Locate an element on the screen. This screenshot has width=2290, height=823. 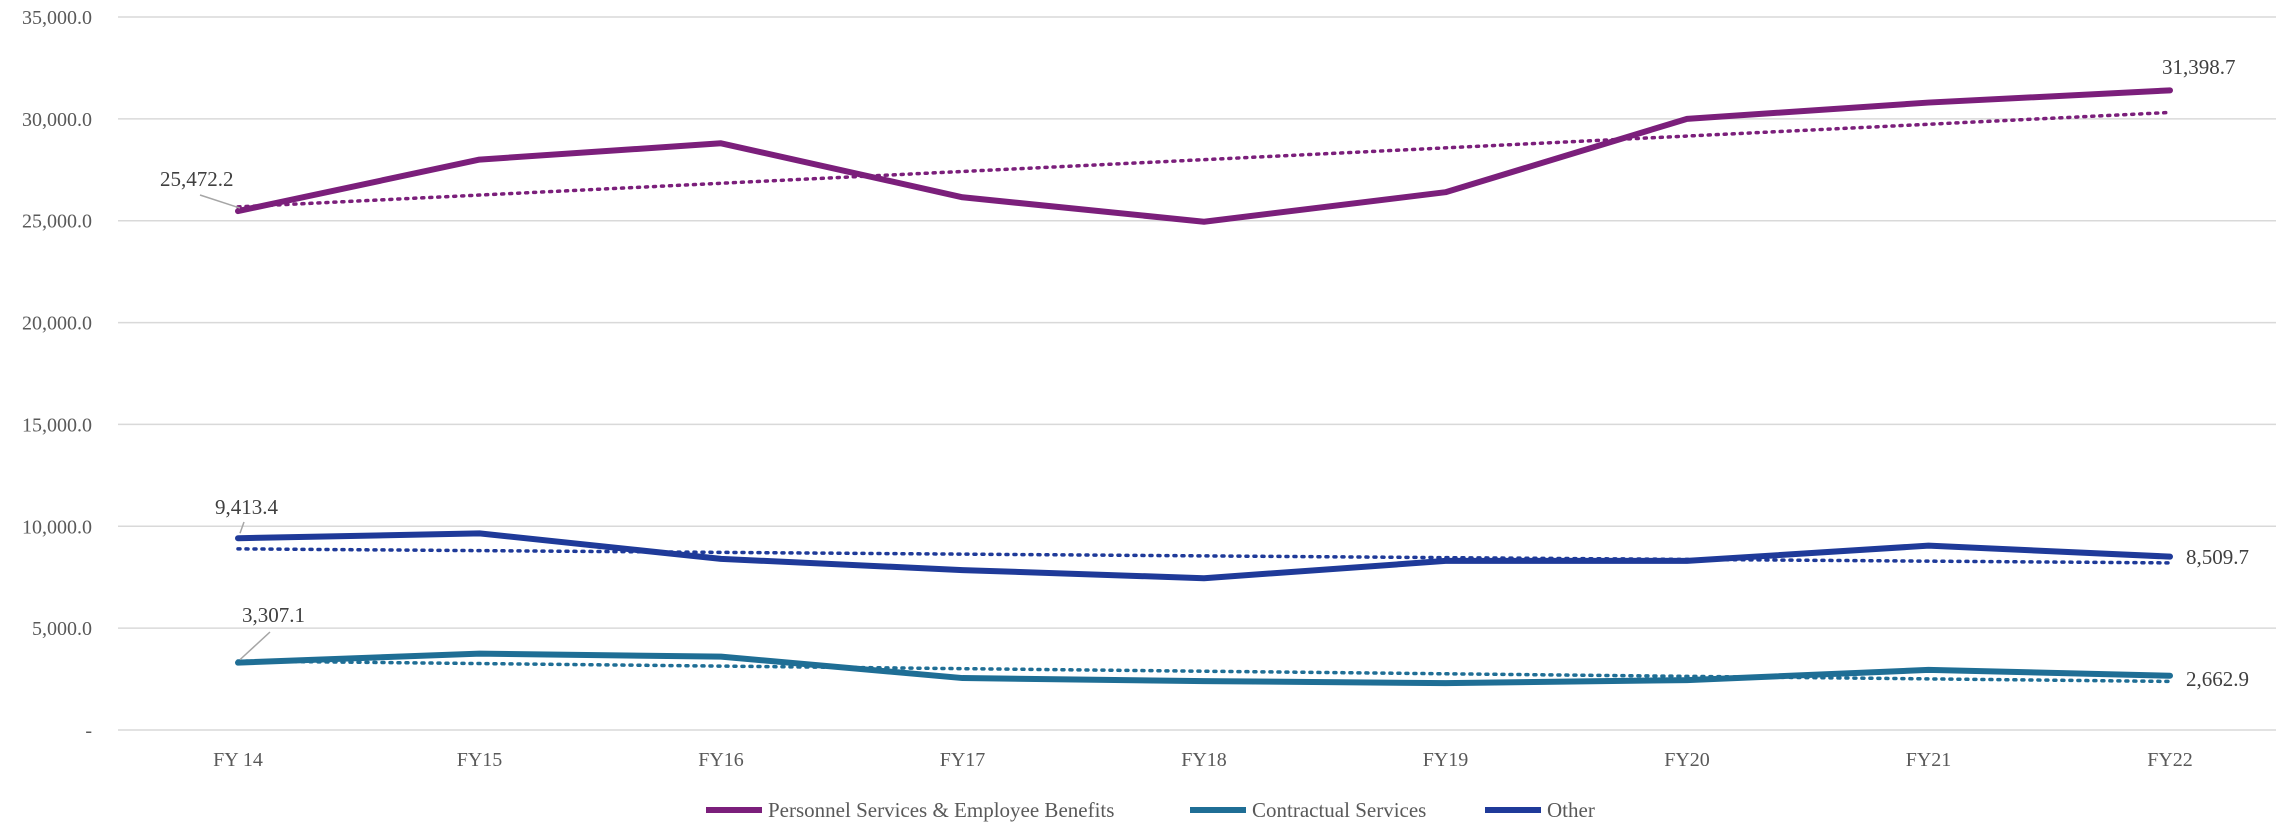
x-tick-label: FY19 is located at coordinates (1446, 760).